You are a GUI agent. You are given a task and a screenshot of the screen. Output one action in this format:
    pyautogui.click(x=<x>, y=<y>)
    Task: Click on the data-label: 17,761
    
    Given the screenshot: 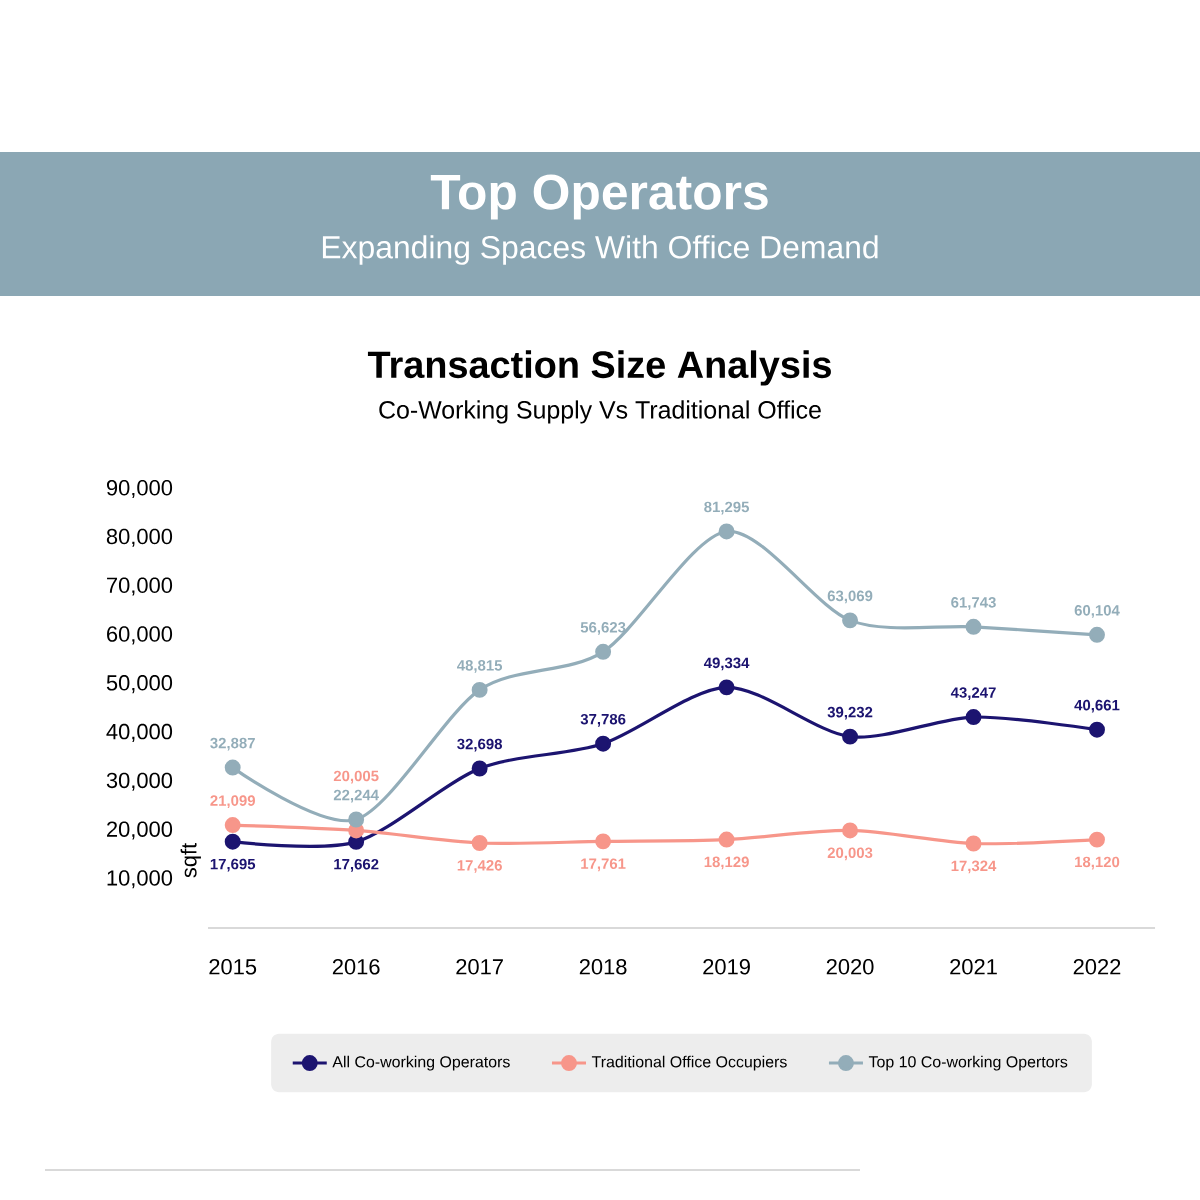 What is the action you would take?
    pyautogui.click(x=603, y=865)
    